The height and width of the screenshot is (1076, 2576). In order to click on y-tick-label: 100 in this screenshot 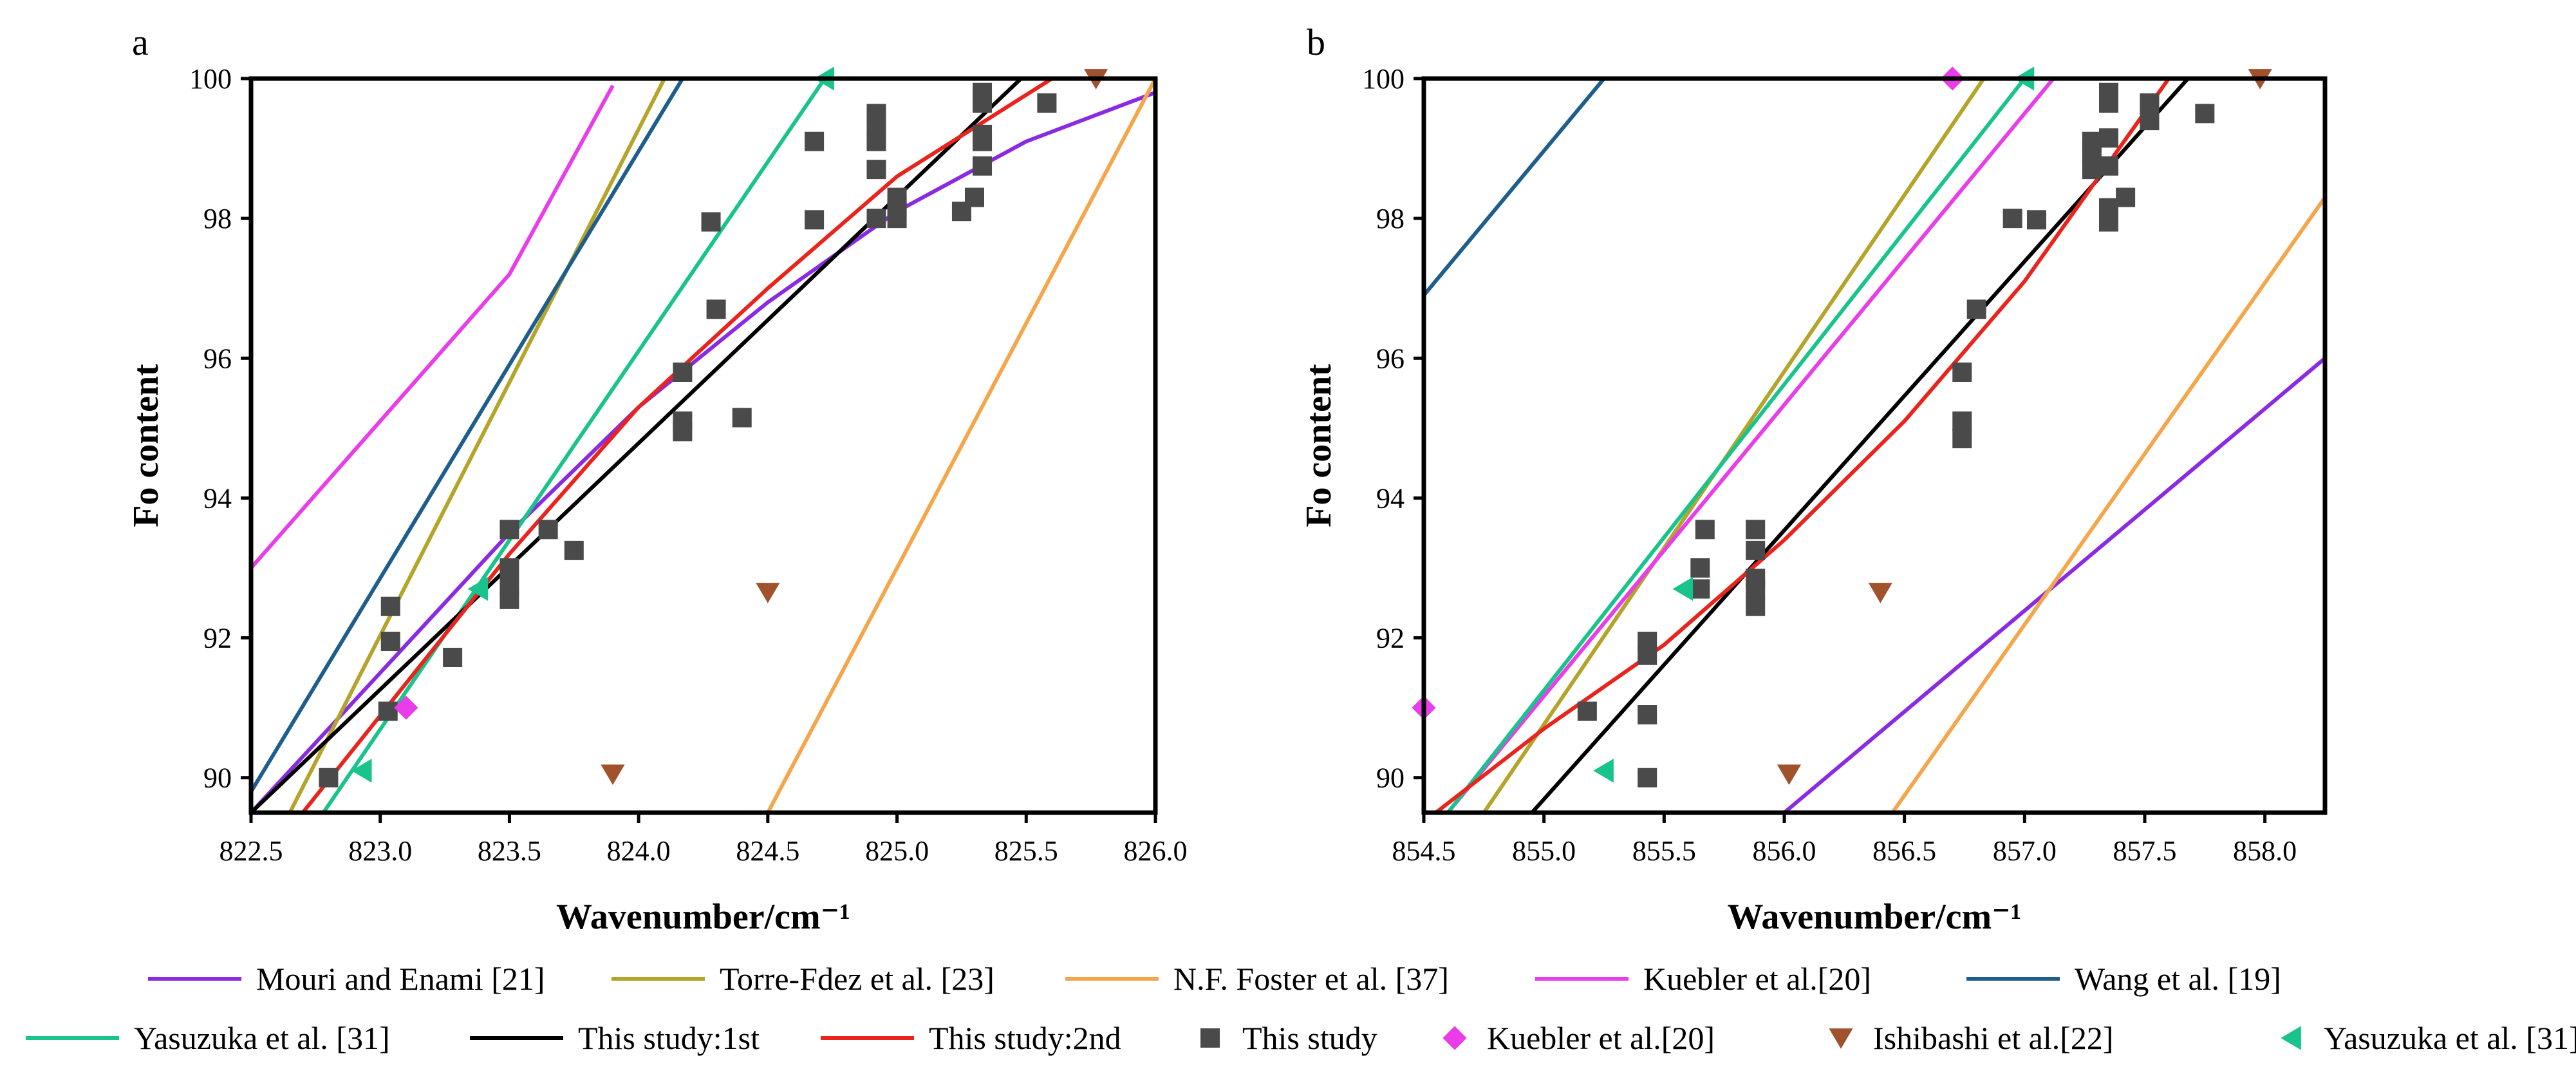, I will do `click(1383, 79)`.